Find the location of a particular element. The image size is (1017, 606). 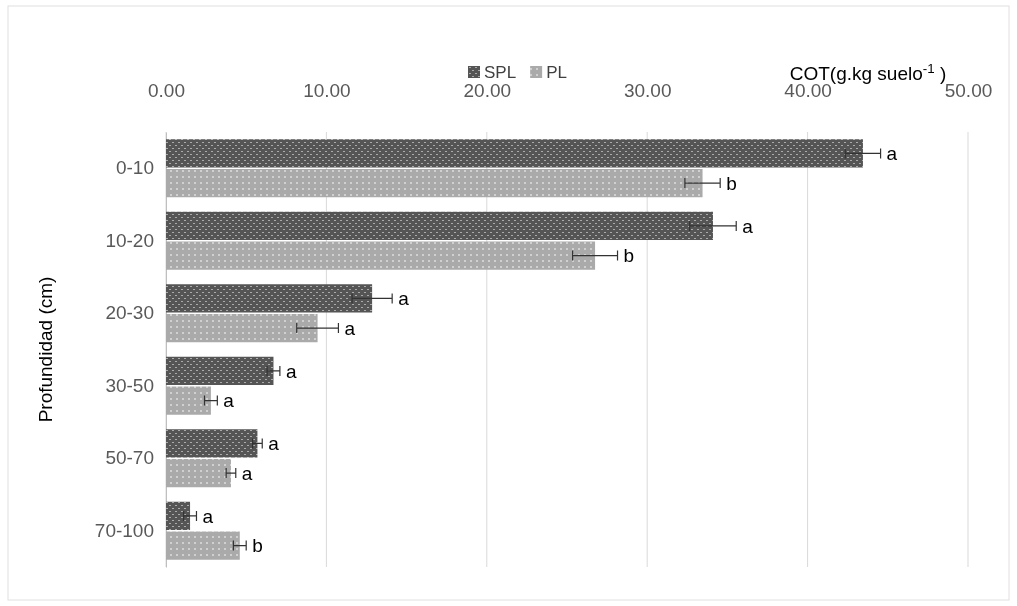

y-tick-label: 0-10 is located at coordinates (134, 168).